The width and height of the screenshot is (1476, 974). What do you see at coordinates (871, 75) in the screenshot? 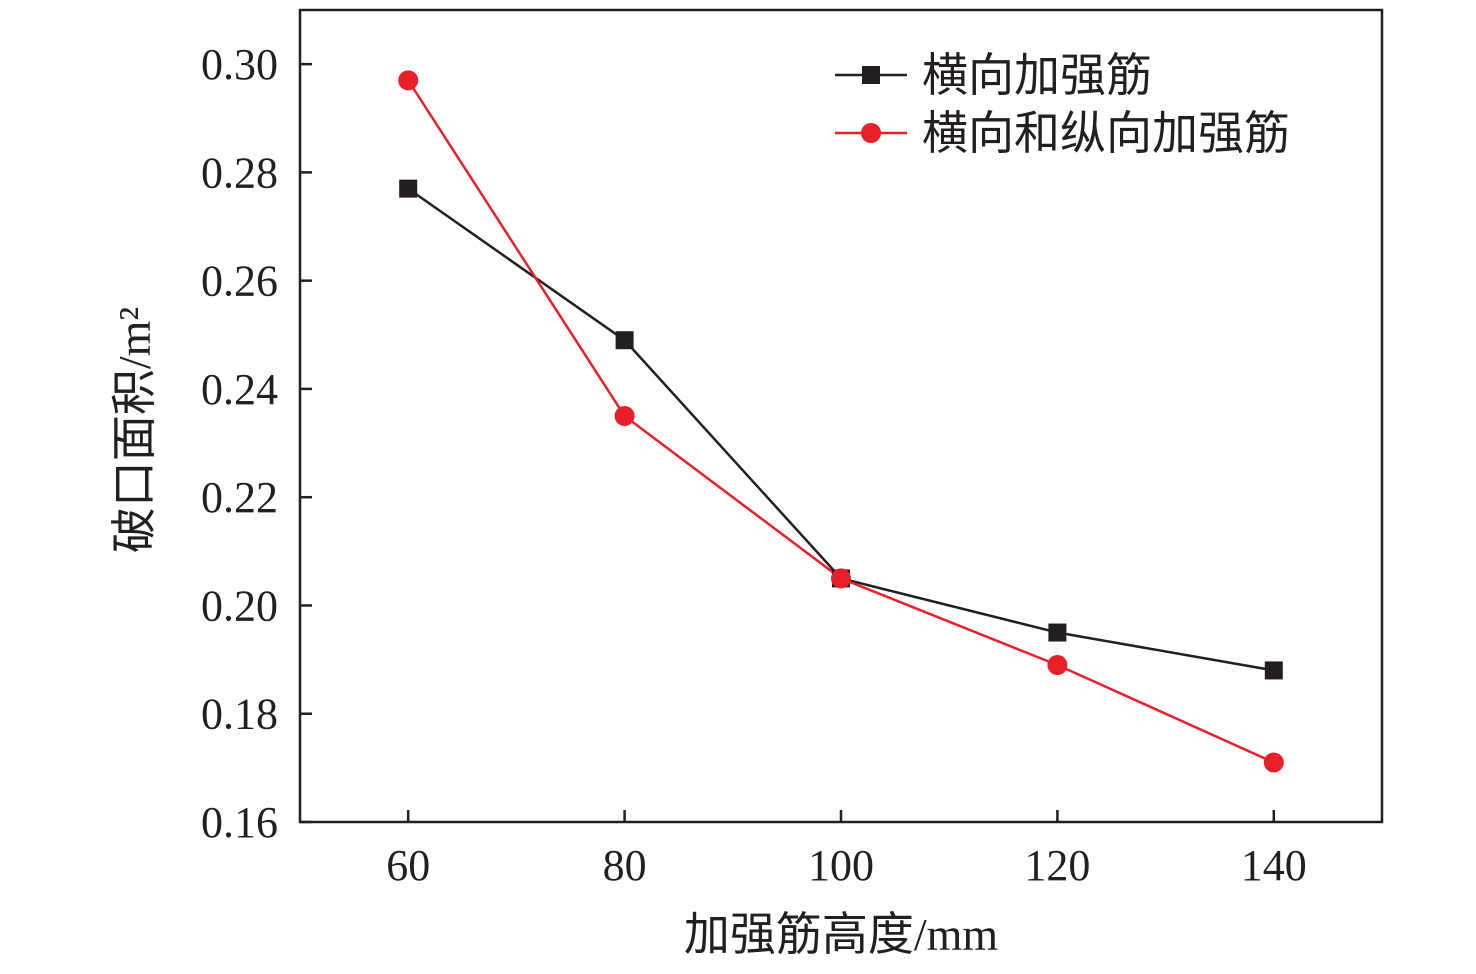
I see `legend-marker-square` at bounding box center [871, 75].